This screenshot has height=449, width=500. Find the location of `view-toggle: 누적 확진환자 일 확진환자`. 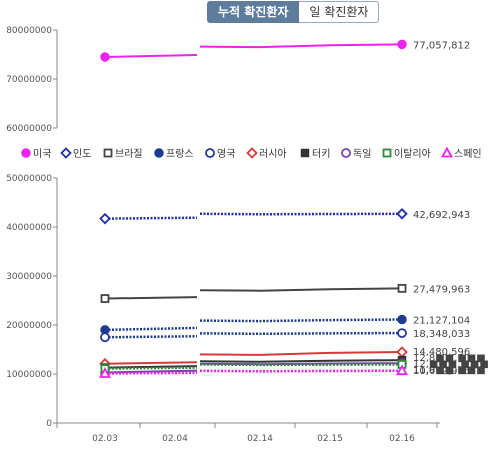

view-toggle: 누적 확진환자 일 확진환자 is located at coordinates (293, 12).